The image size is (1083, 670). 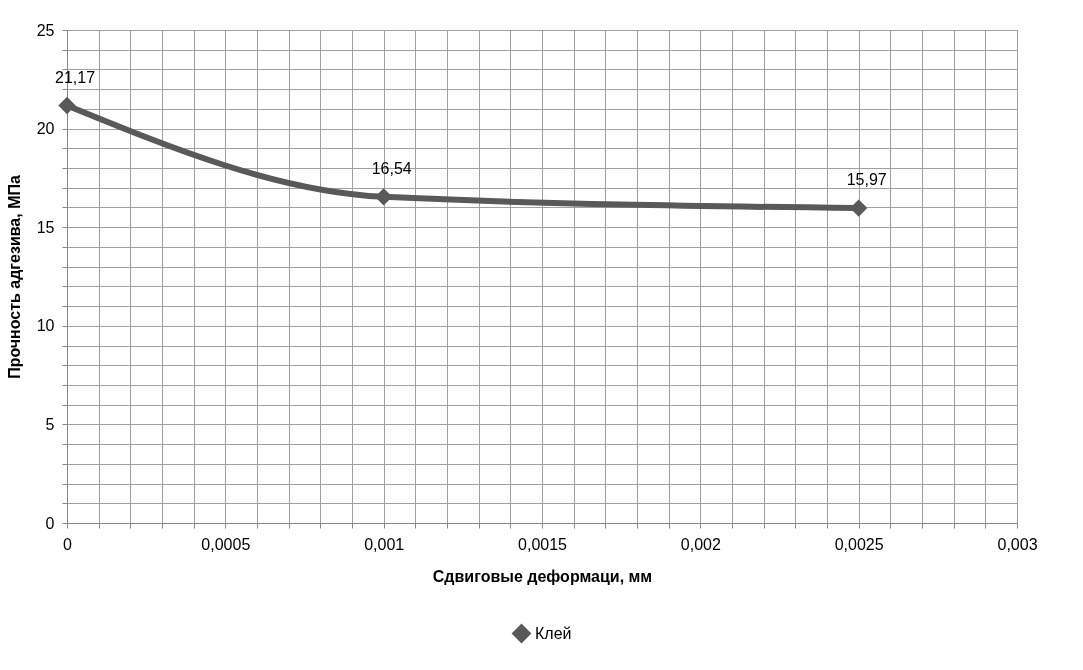 What do you see at coordinates (1017, 544) in the screenshot?
I see `x-tick-label: 0,003` at bounding box center [1017, 544].